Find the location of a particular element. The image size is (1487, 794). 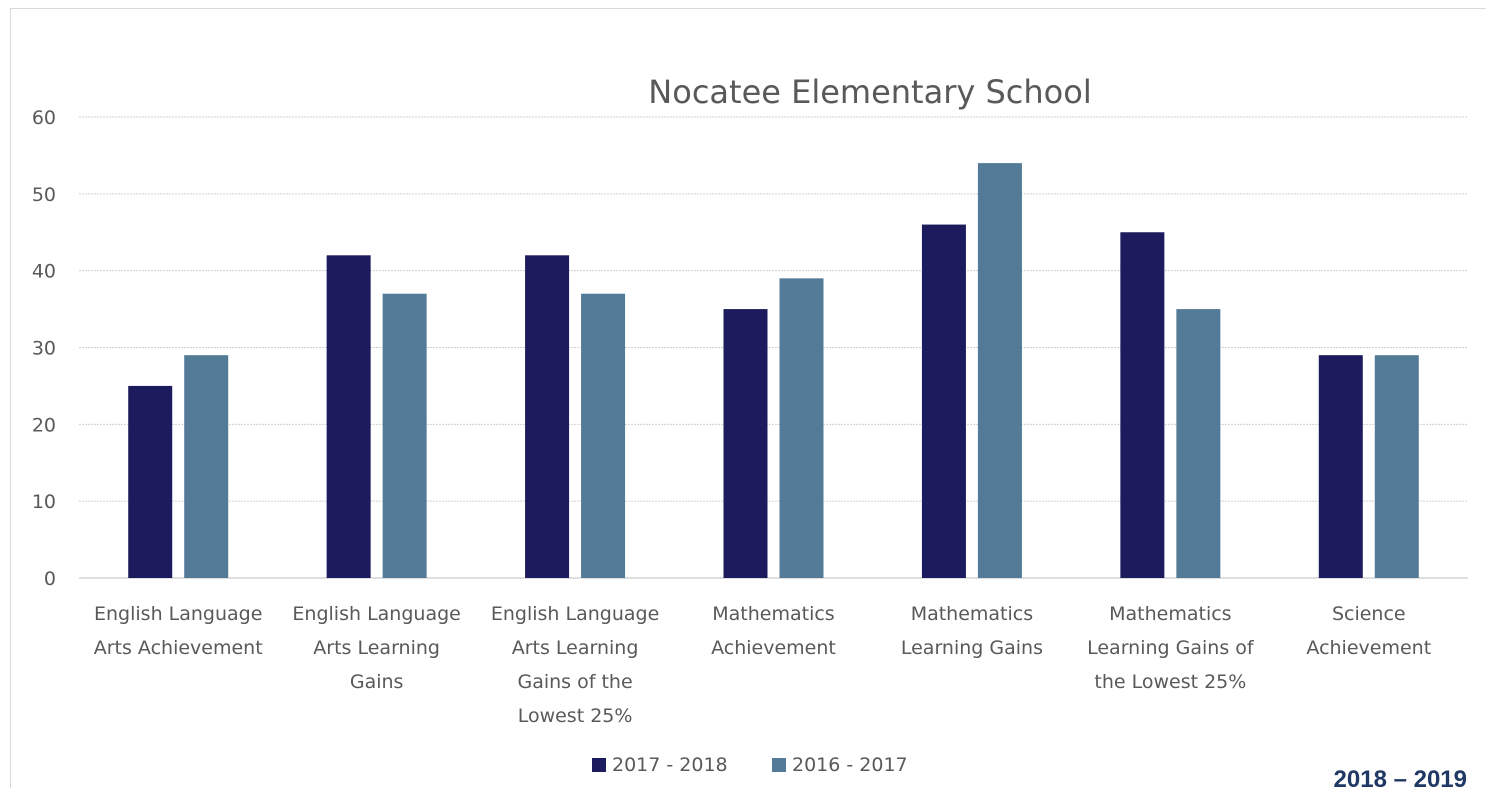

y-tick-label: 40 is located at coordinates (44, 272).